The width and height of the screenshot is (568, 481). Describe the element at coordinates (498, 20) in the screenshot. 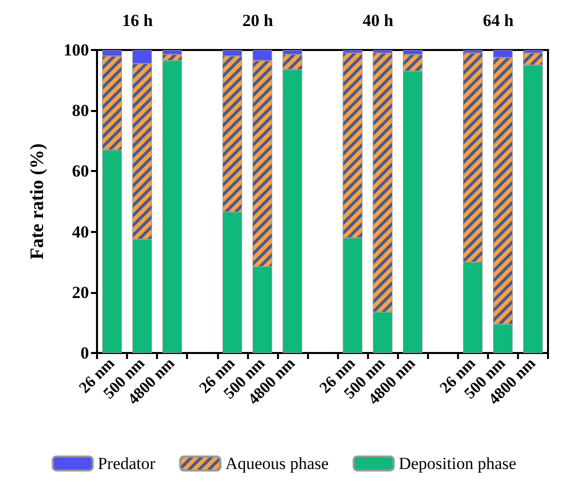

I see `text: 64 h` at that location.